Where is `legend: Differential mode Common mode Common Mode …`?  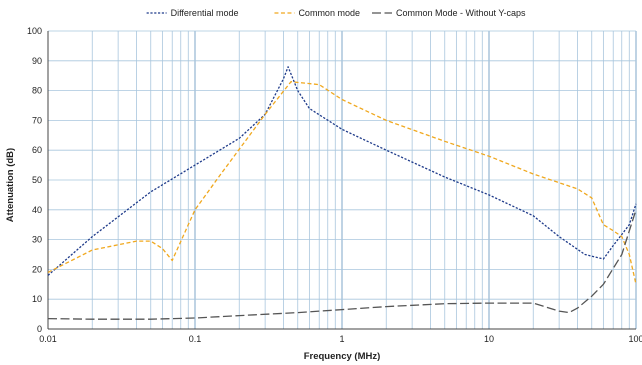 legend: Differential mode Common mode Common Mode … is located at coordinates (336, 13).